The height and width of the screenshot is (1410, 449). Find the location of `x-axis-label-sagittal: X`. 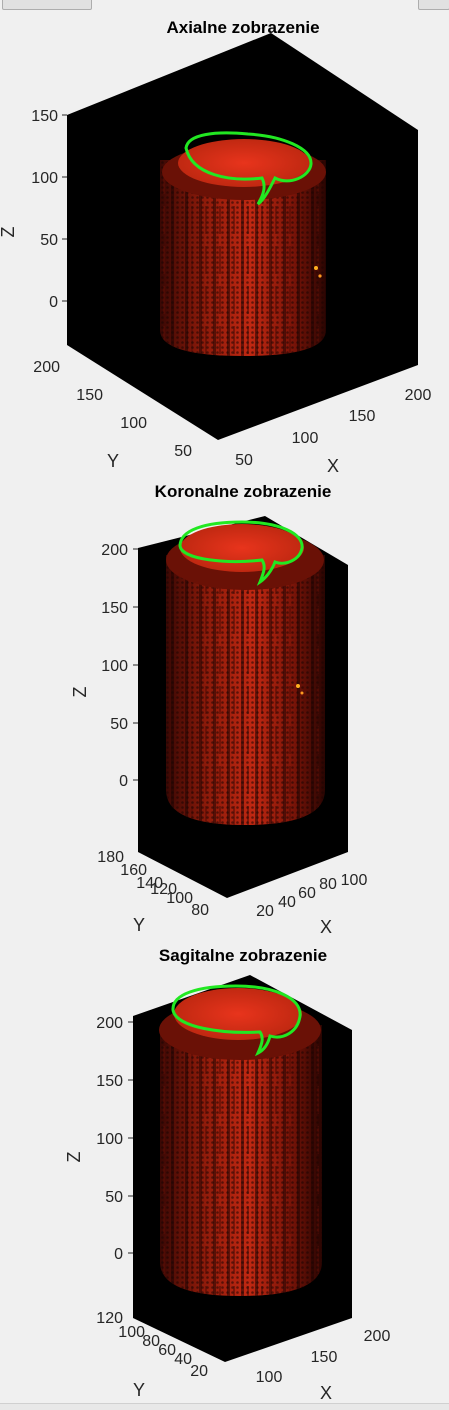

x-axis-label-sagittal: X is located at coordinates (326, 1393).